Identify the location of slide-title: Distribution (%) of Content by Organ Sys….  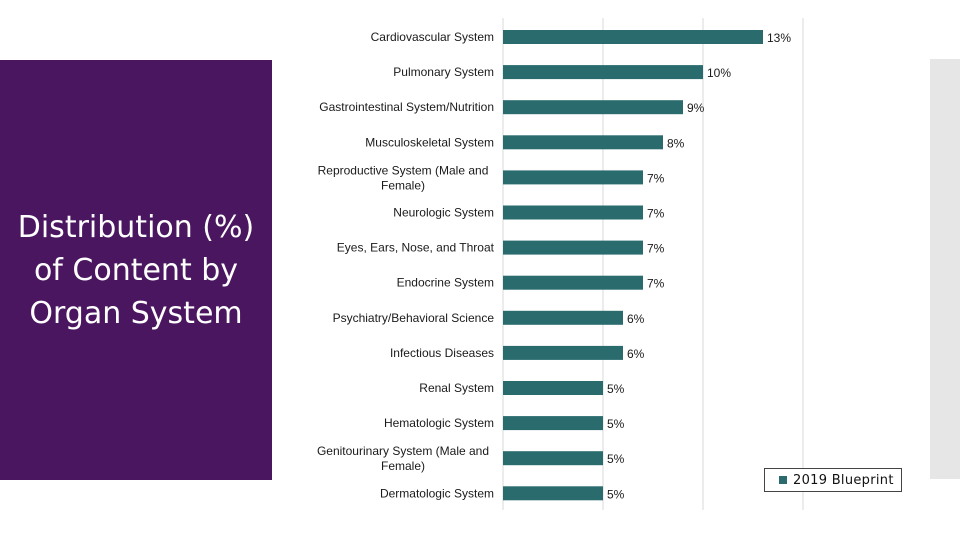
(136, 270).